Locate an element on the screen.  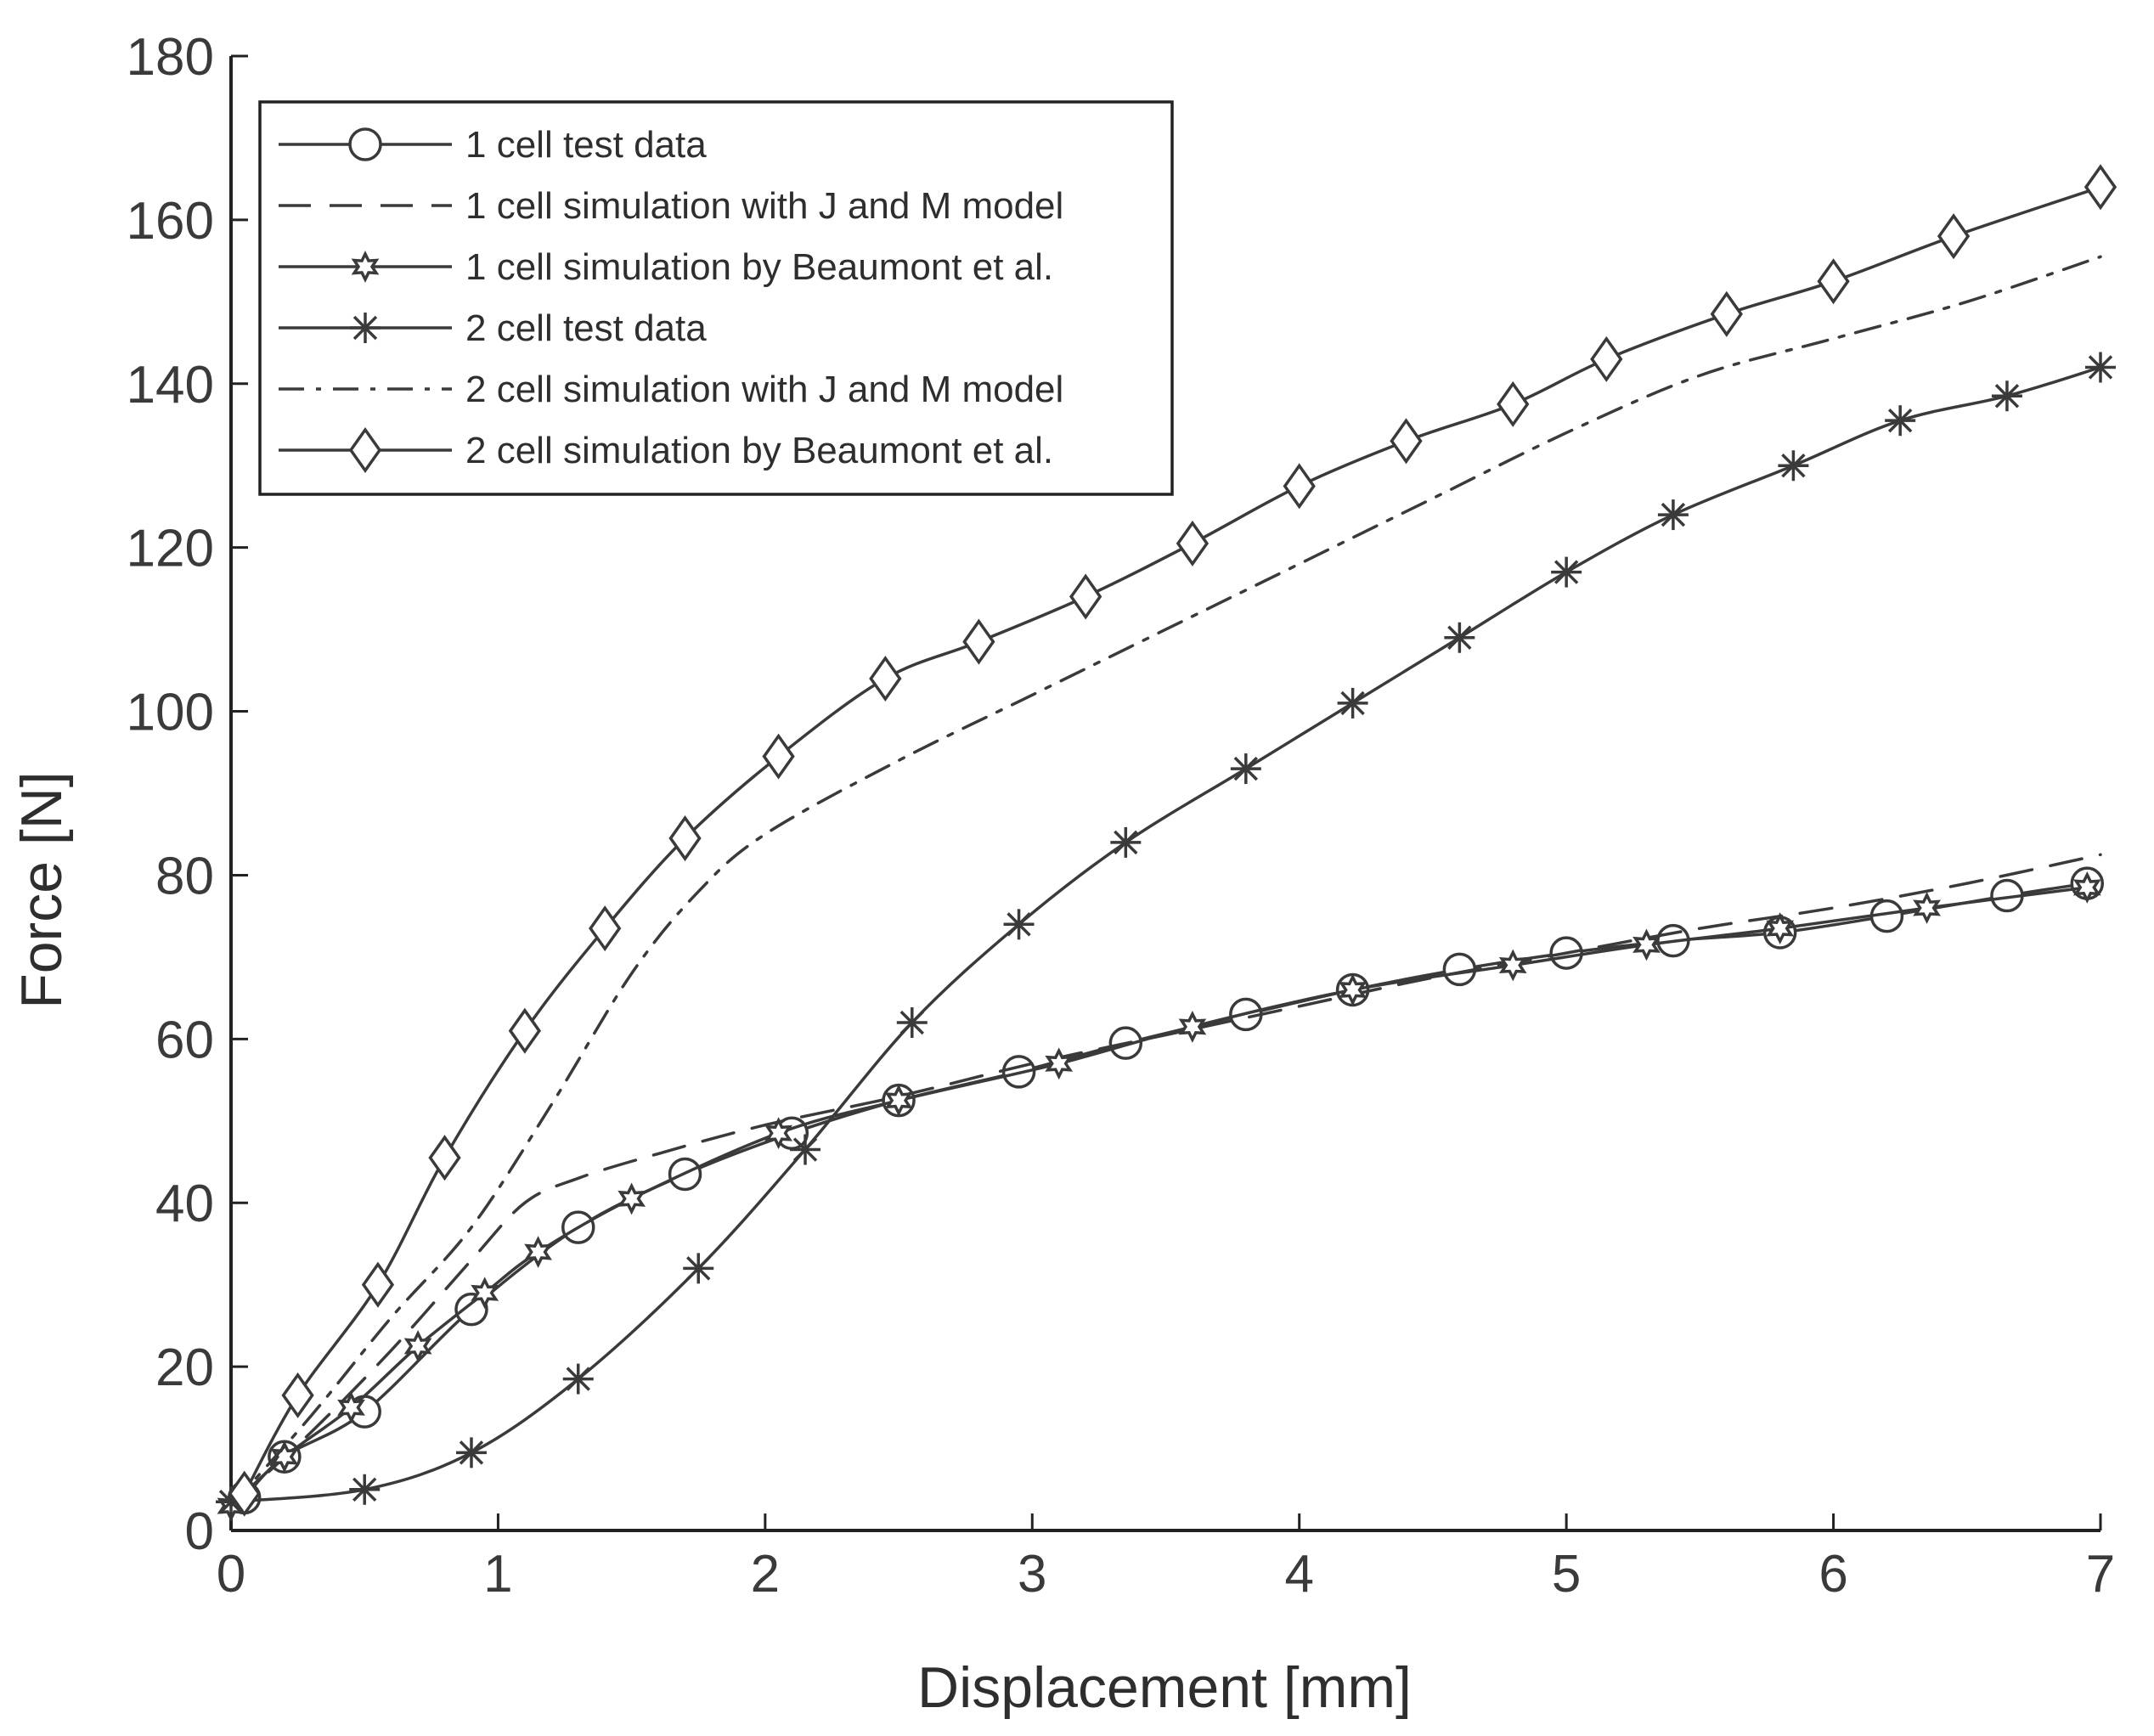
legend-label: 2 cell simulation by Beaumont et al. is located at coordinates (759, 451).